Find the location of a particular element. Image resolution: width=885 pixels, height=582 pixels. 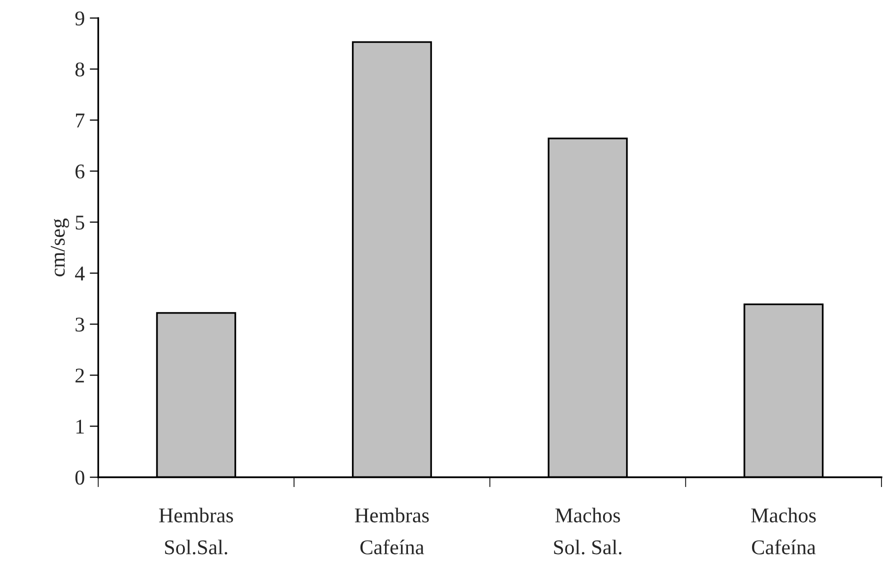

y-tick-label: 6 is located at coordinates (80, 171).